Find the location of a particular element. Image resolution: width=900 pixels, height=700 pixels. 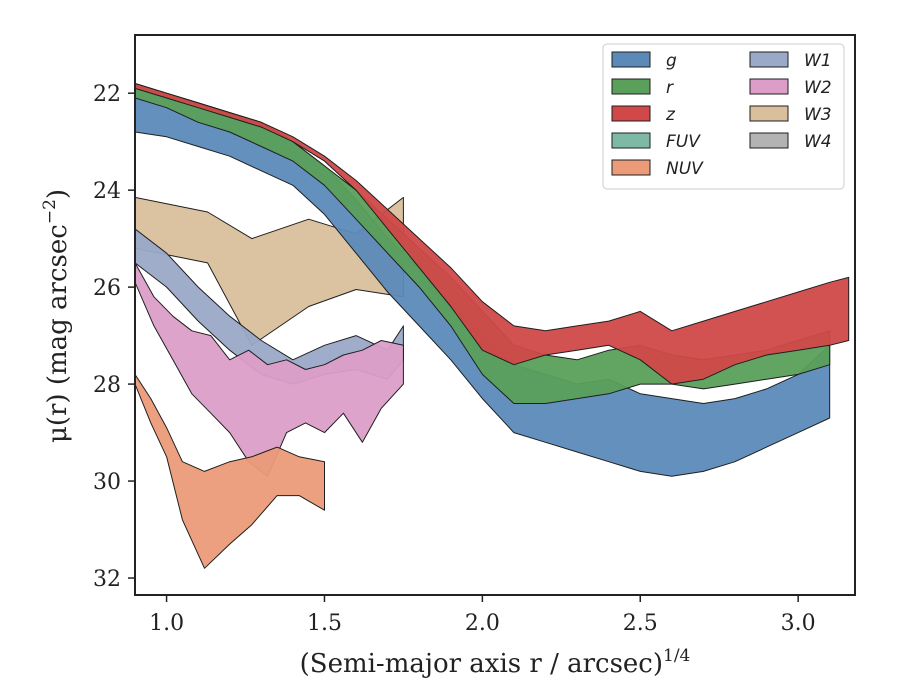

y-tick-label: 30 is located at coordinates (107, 482).